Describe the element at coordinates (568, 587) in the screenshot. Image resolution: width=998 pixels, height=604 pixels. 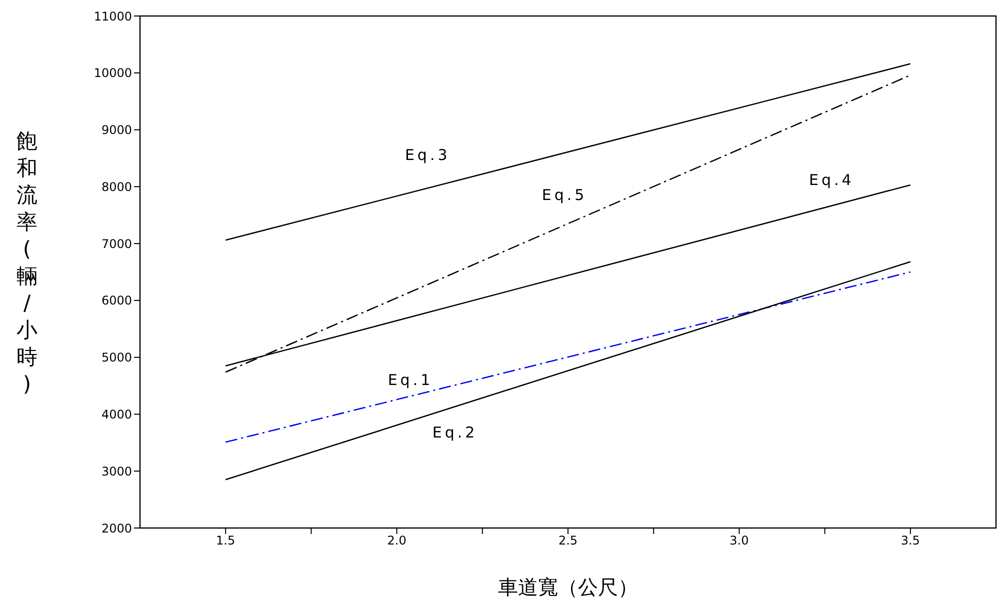
I see `x-axis-title: 車道寬（公尺）` at that location.